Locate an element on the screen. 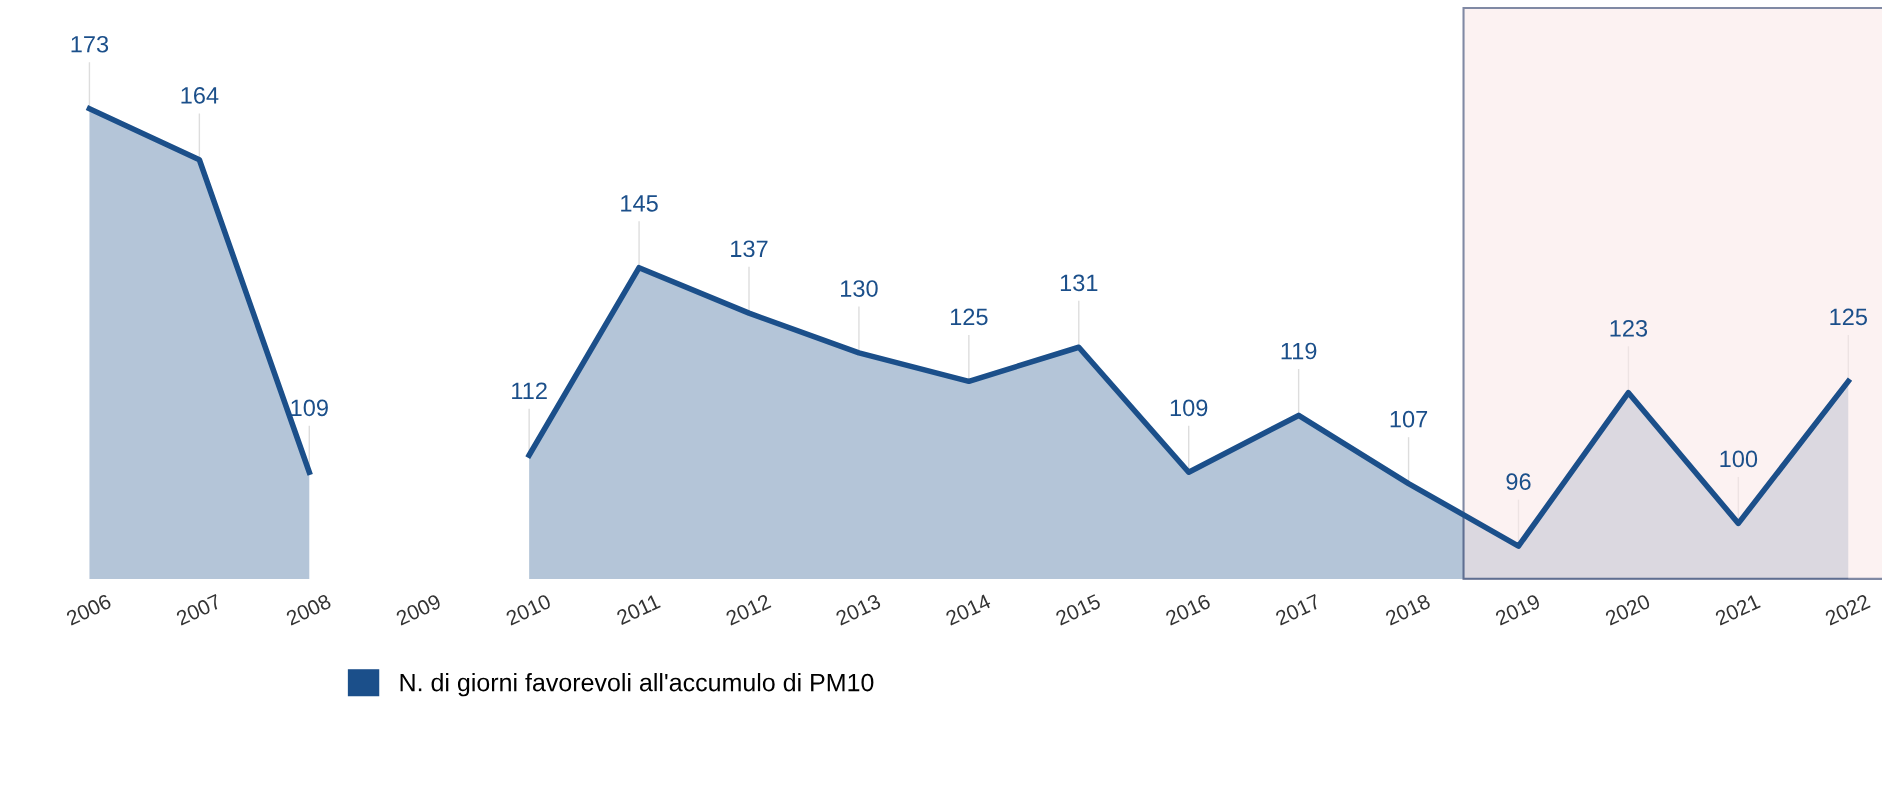 This screenshot has width=1882, height=804. data-label: 119 is located at coordinates (1299, 351).